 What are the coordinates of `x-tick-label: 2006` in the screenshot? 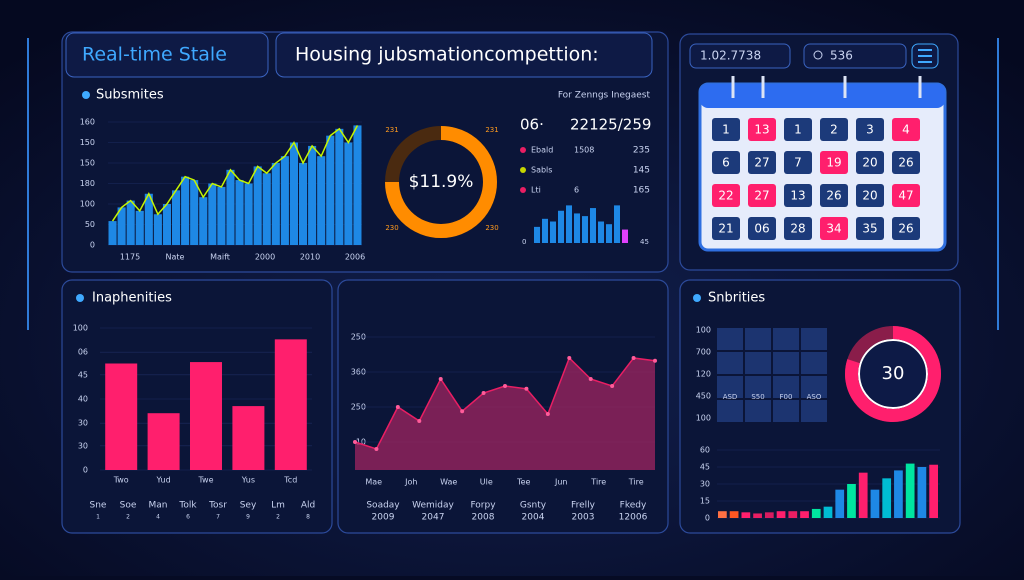 It's located at (355, 257).